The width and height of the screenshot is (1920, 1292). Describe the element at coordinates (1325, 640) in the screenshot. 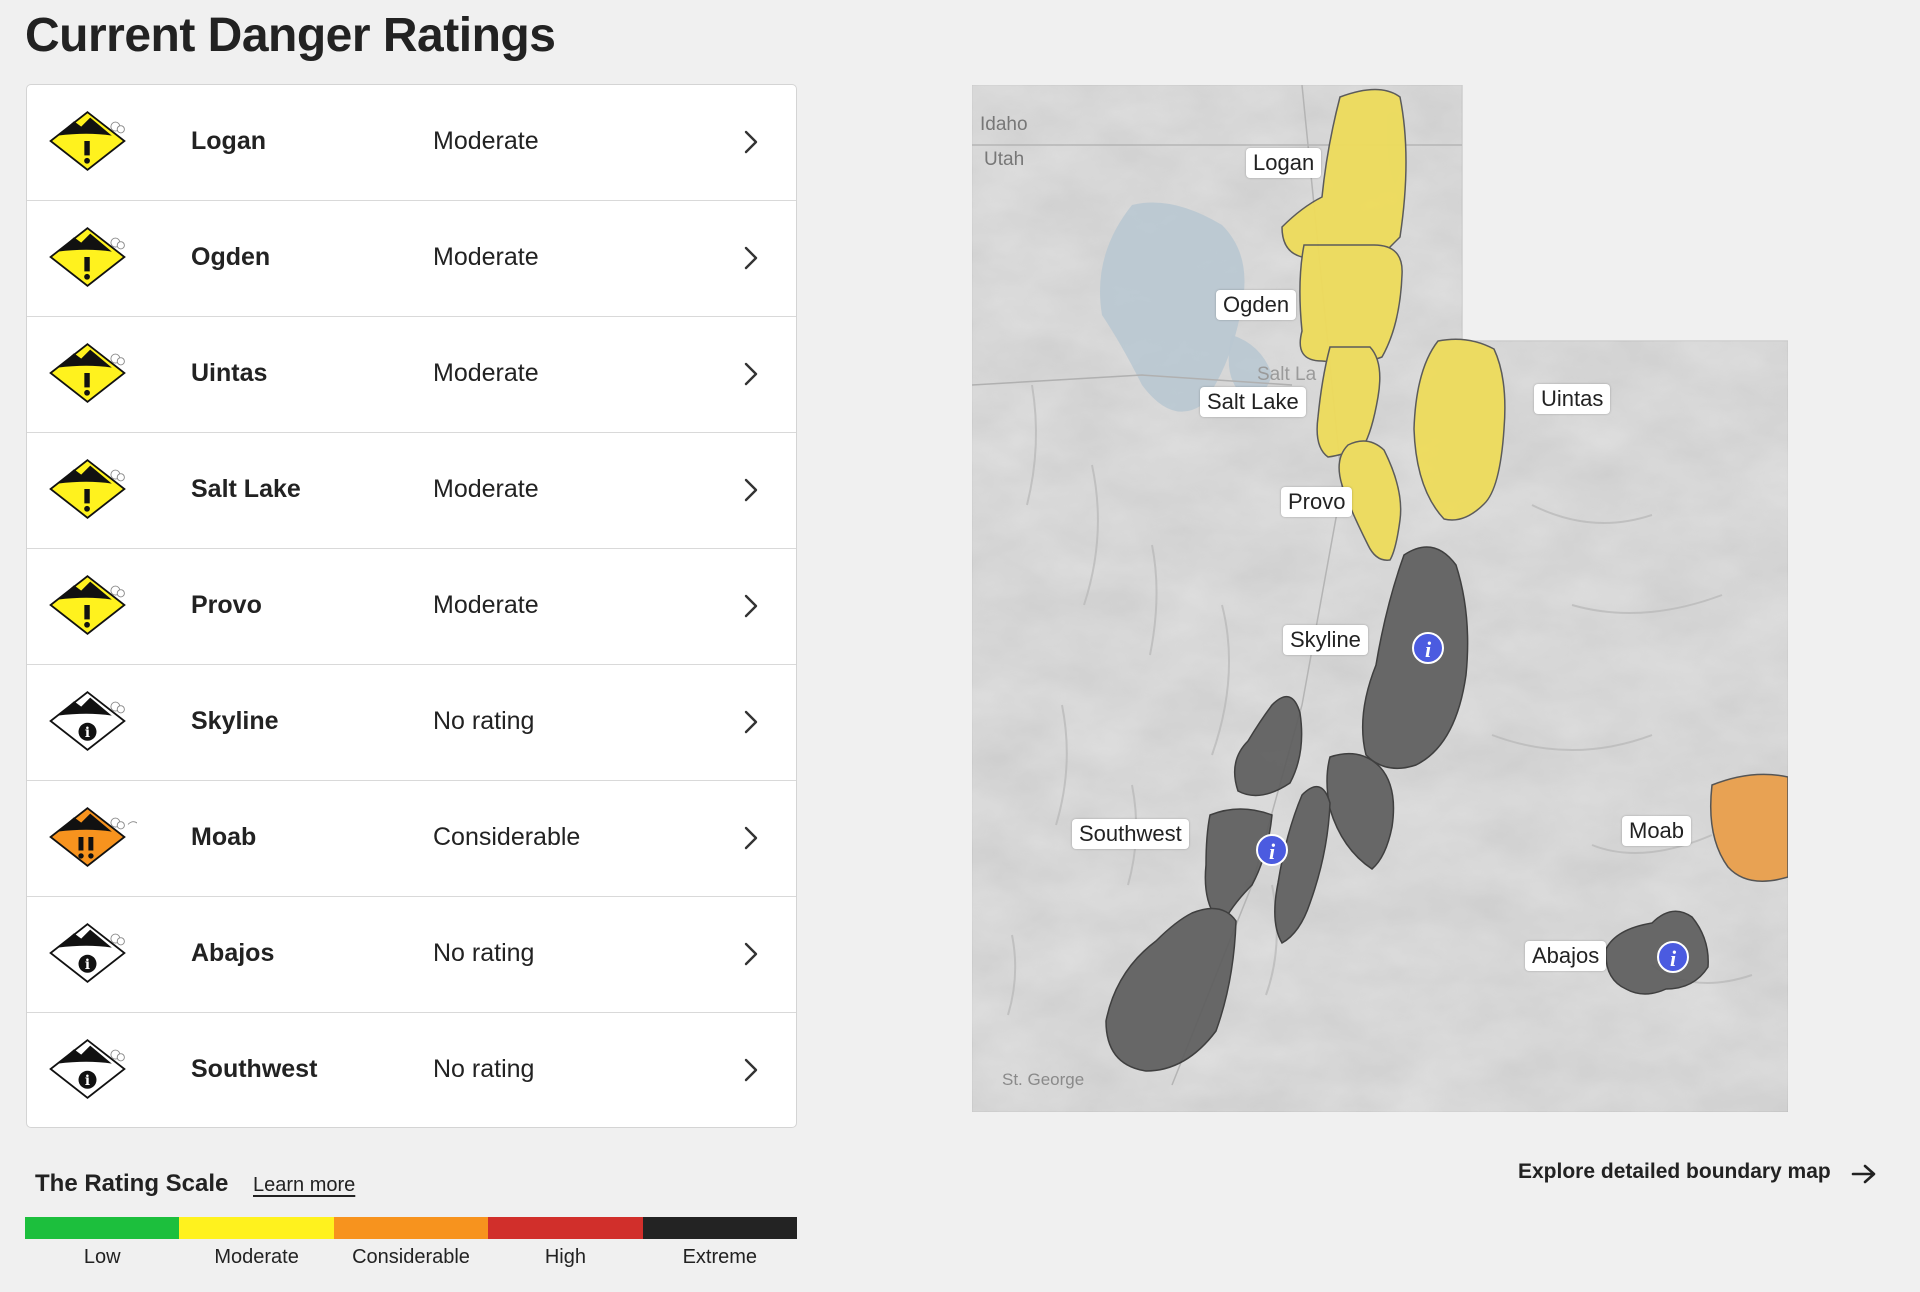

I see `map-region-label-skyline: Skyline` at that location.